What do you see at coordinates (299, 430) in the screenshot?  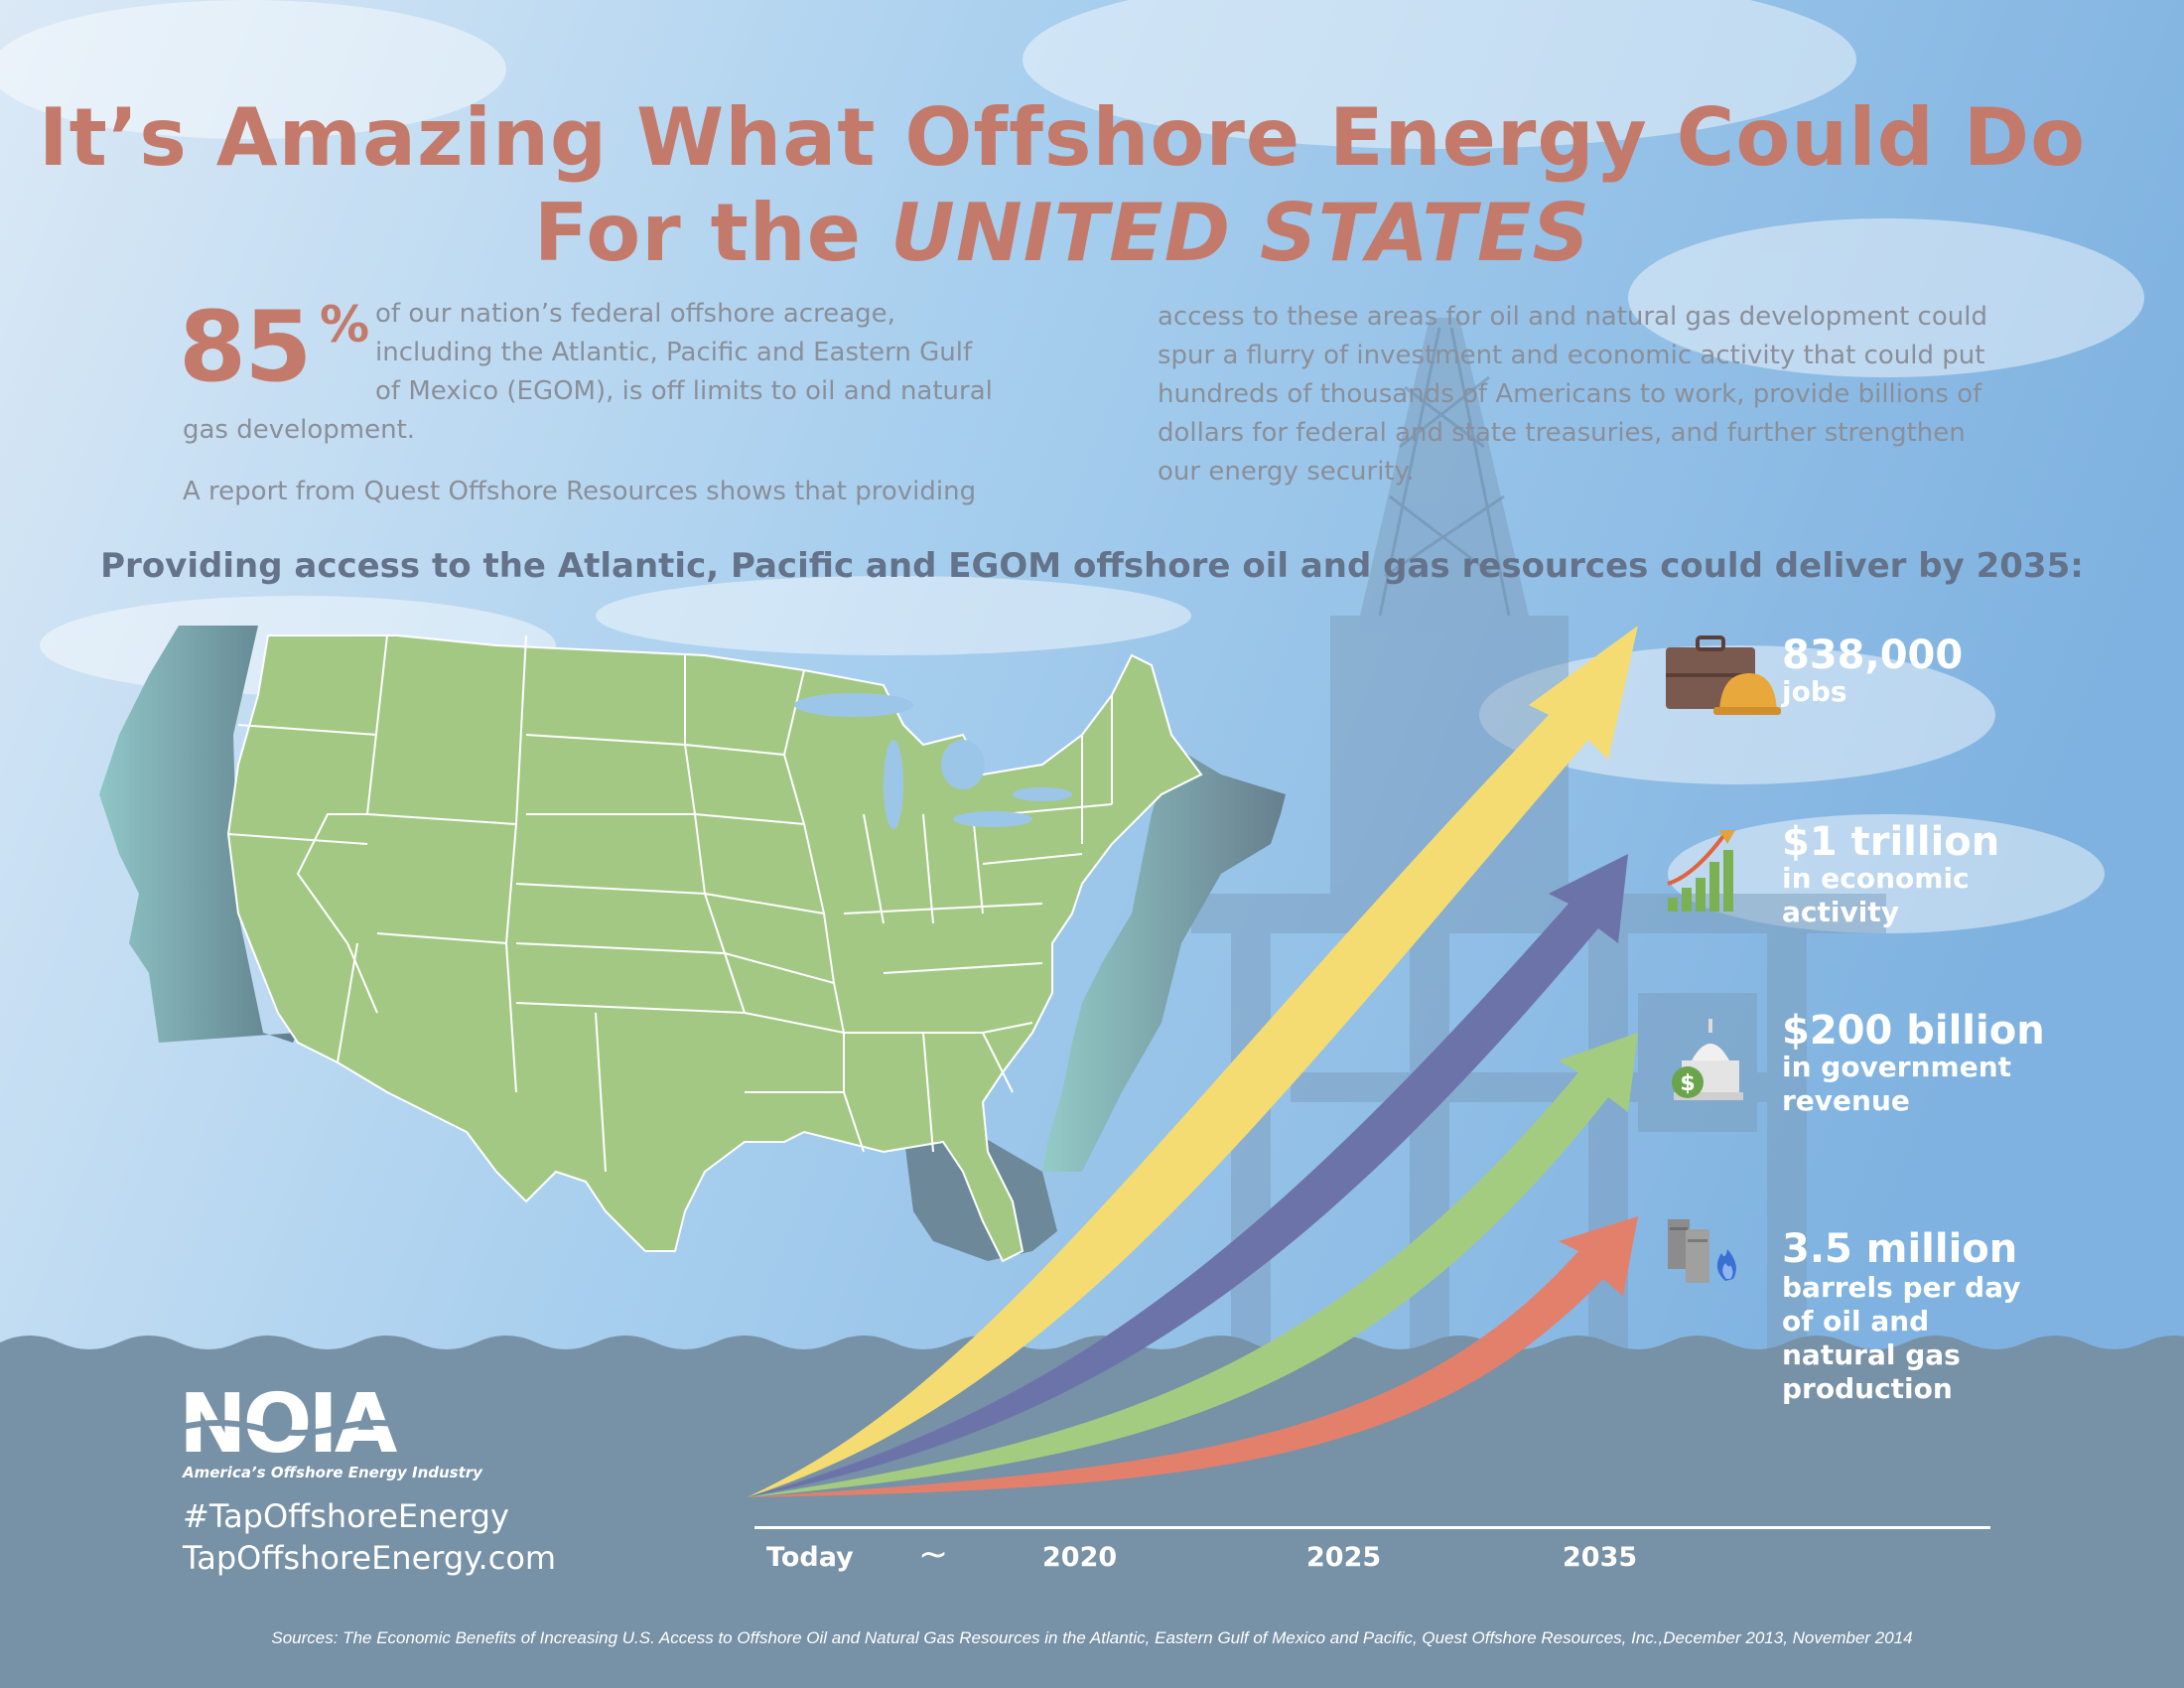 I see `intro-line: gas development.` at bounding box center [299, 430].